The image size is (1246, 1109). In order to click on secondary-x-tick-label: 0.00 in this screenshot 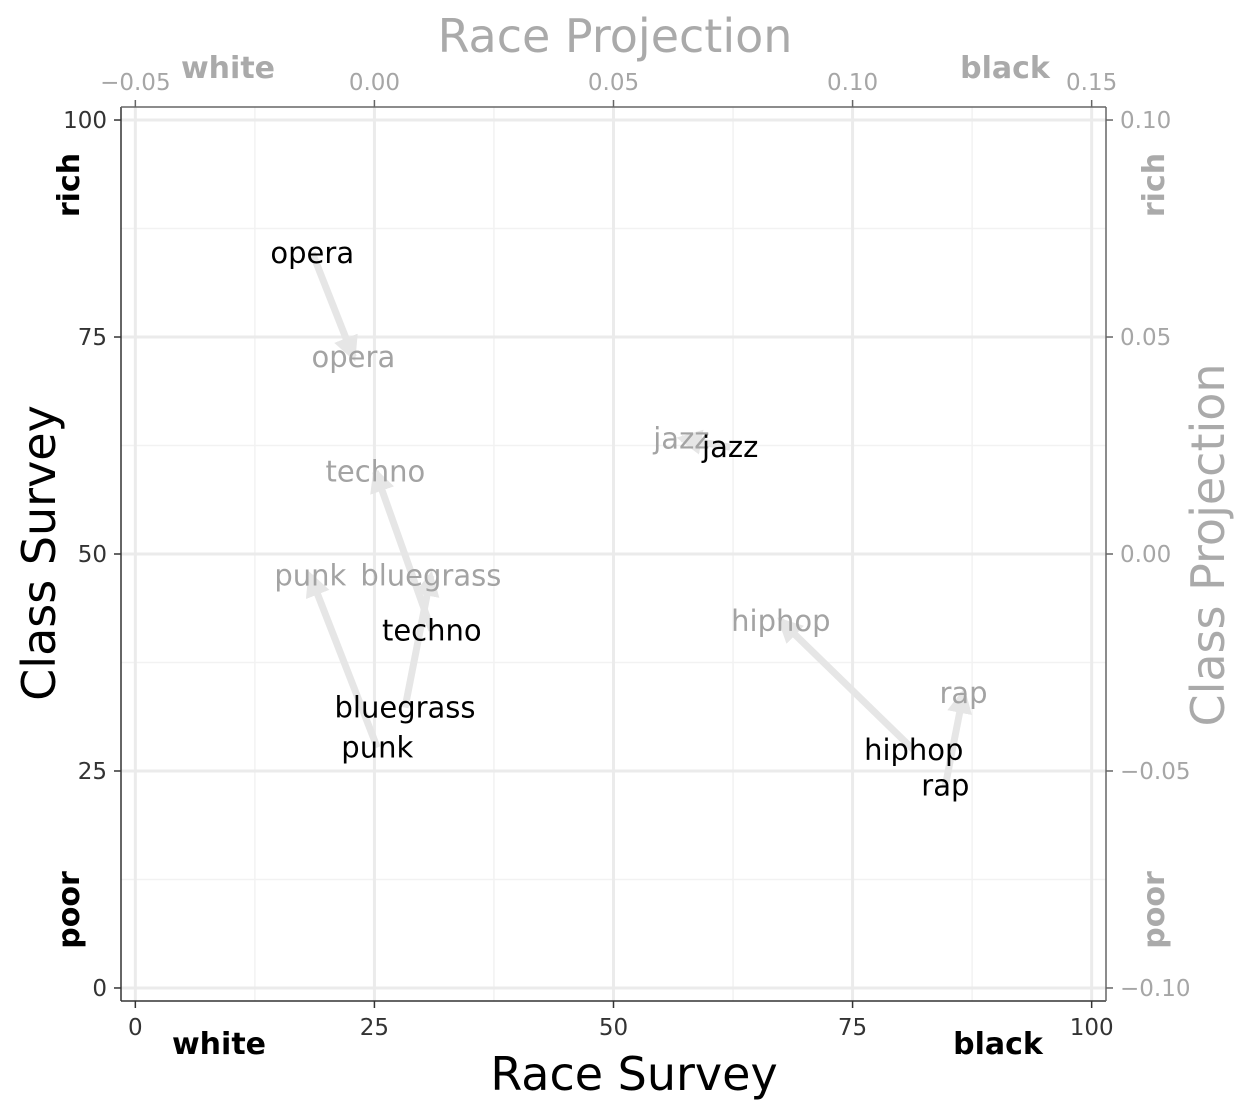, I will do `click(374, 83)`.